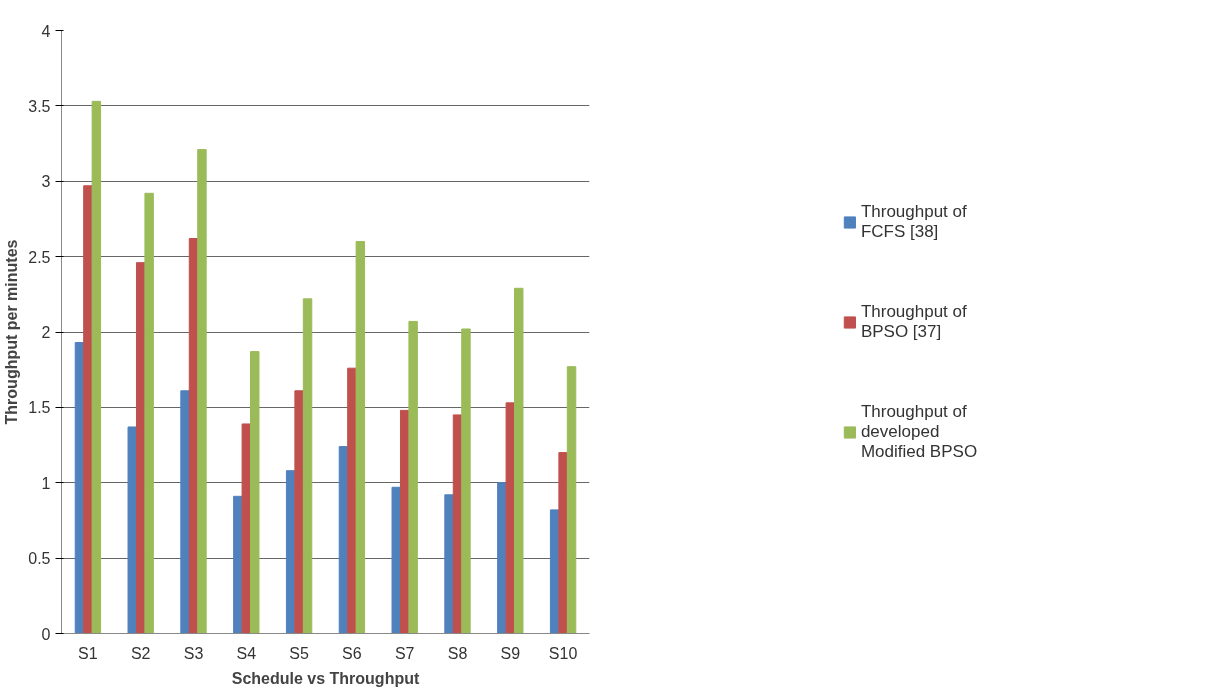 Image resolution: width=1230 pixels, height=689 pixels. Describe the element at coordinates (325, 678) in the screenshot. I see `x-axis-title: Schedule vs Throughput` at that location.